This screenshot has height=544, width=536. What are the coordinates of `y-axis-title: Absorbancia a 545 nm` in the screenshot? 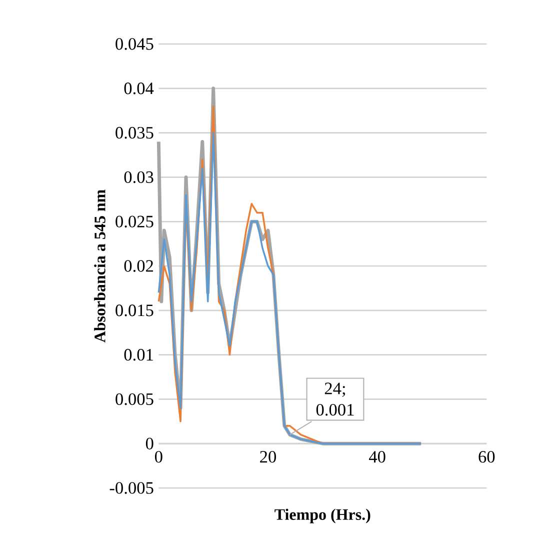 It's located at (100, 266).